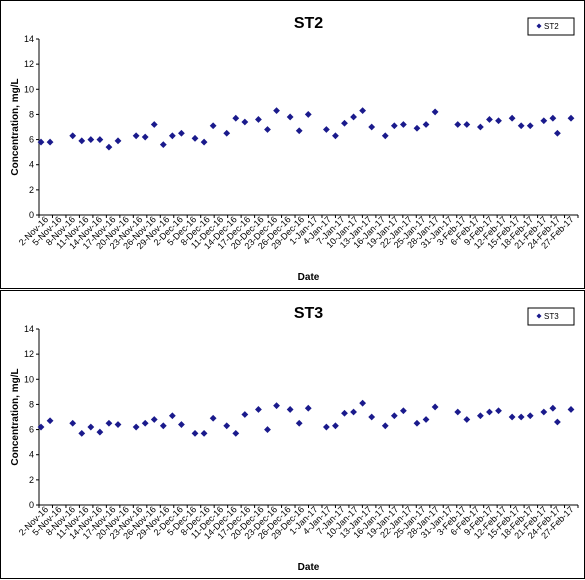 The height and width of the screenshot is (580, 585). Describe the element at coordinates (29, 329) in the screenshot. I see `y-tick-label: 14` at that location.